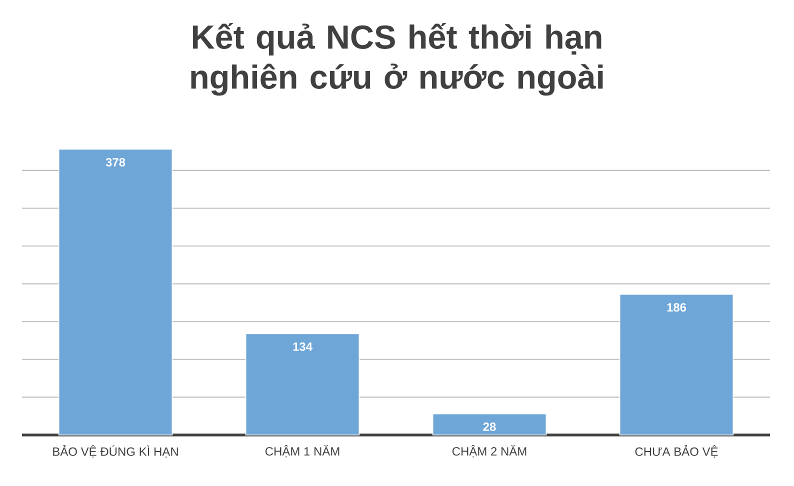 This screenshot has height=486, width=794. What do you see at coordinates (302, 451) in the screenshot?
I see `x-tick-label: CHẬM 1 NĂM` at bounding box center [302, 451].